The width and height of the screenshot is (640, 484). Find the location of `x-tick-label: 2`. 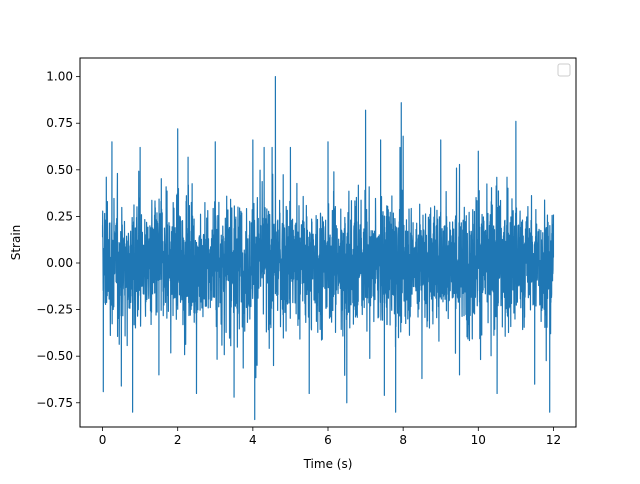

x-tick-label: 2 is located at coordinates (178, 440).